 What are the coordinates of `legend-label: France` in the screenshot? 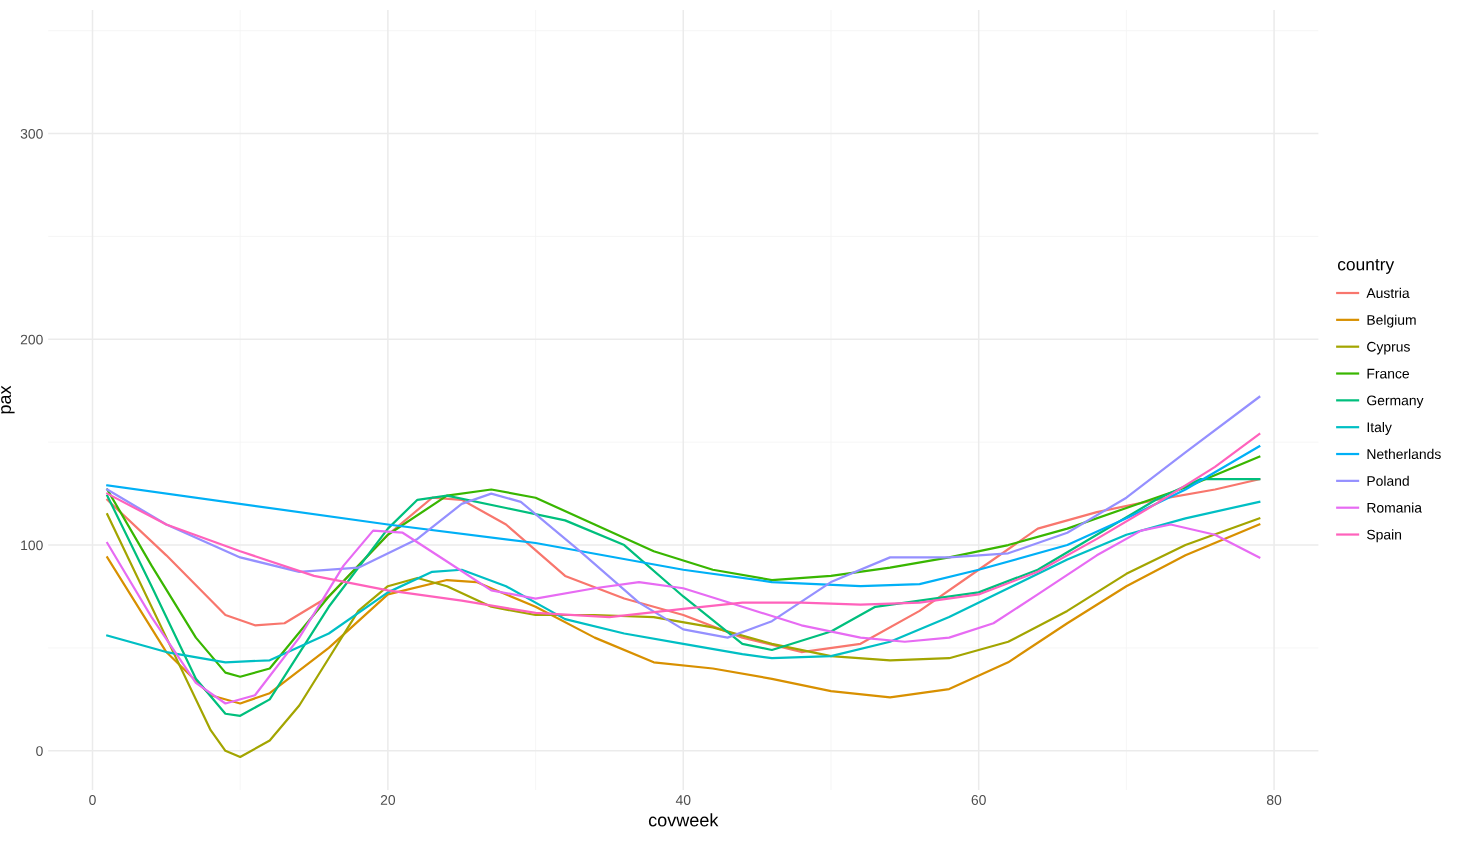 It's located at (1388, 373).